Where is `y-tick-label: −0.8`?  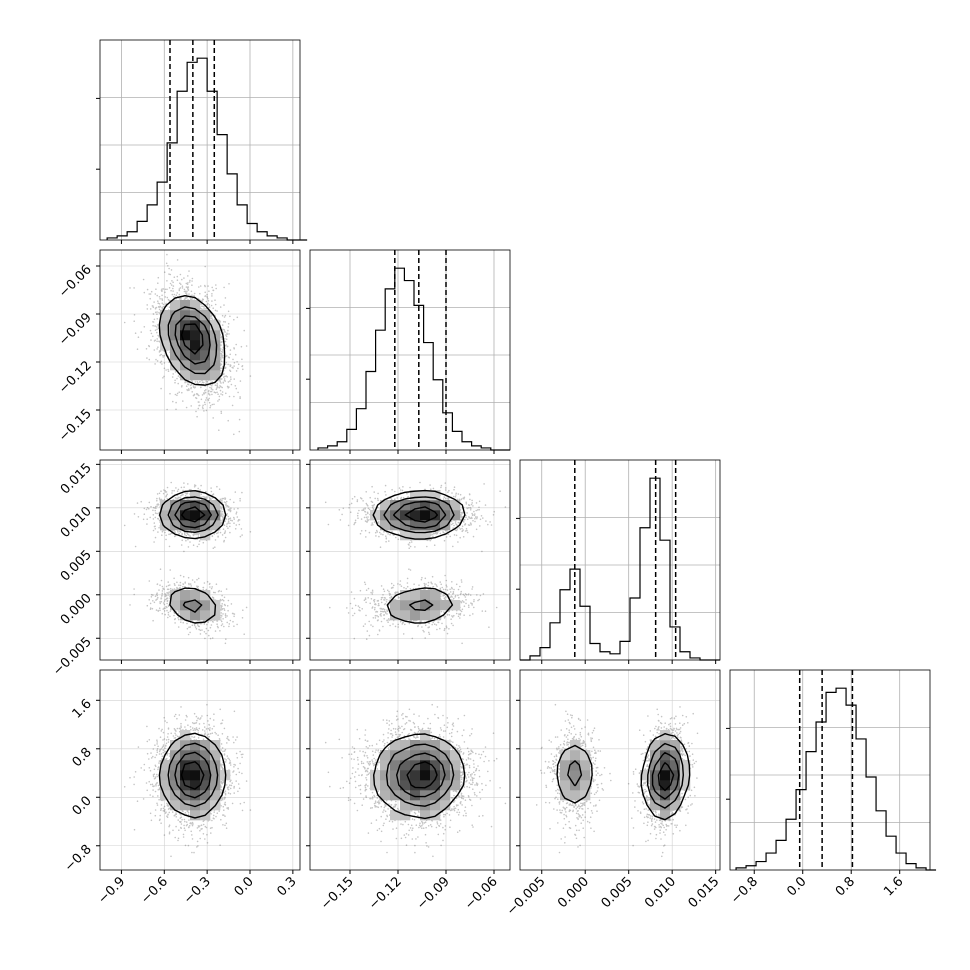 y-tick-label: −0.8 is located at coordinates (78, 858).